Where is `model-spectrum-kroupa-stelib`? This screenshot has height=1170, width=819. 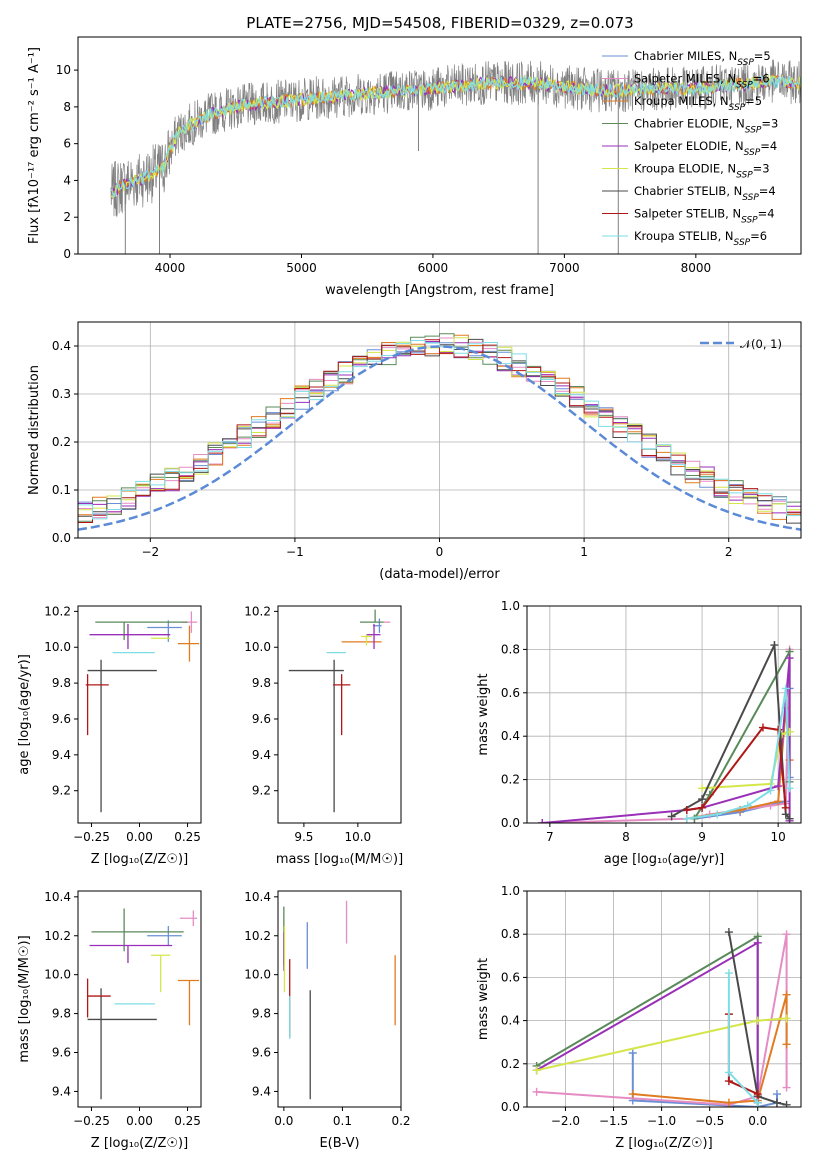
model-spectrum-kroupa-stelib is located at coordinates (455, 136).